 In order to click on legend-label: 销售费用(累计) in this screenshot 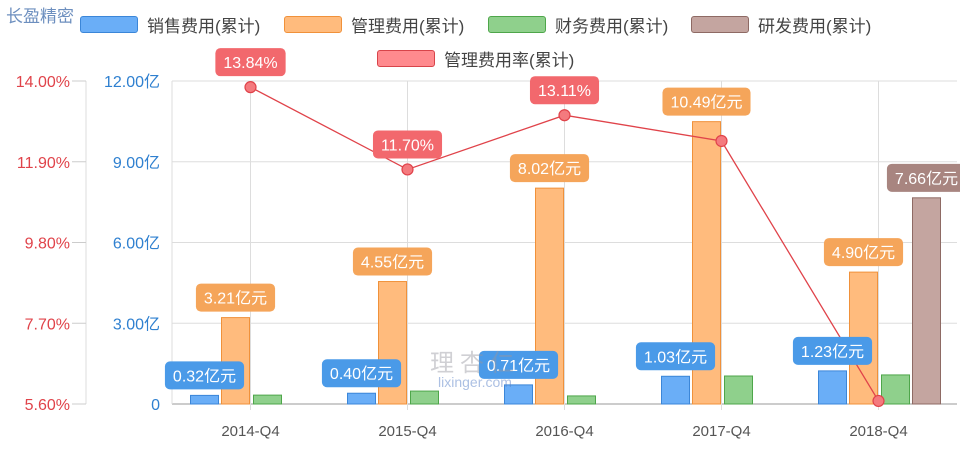, I will do `click(204, 26)`.